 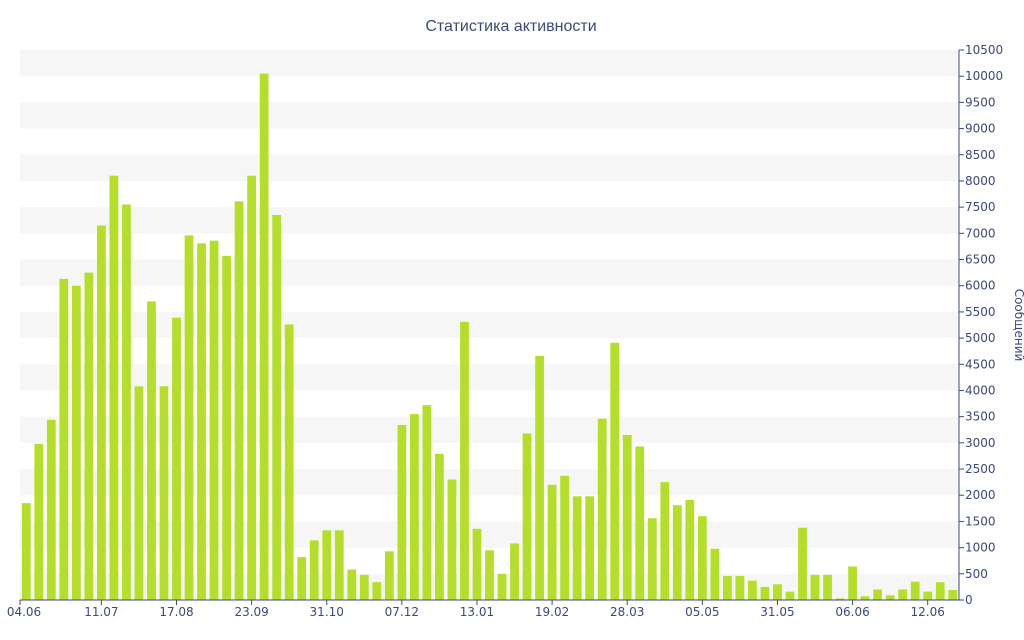 I want to click on y-tick-label: 2000, so click(x=980, y=495).